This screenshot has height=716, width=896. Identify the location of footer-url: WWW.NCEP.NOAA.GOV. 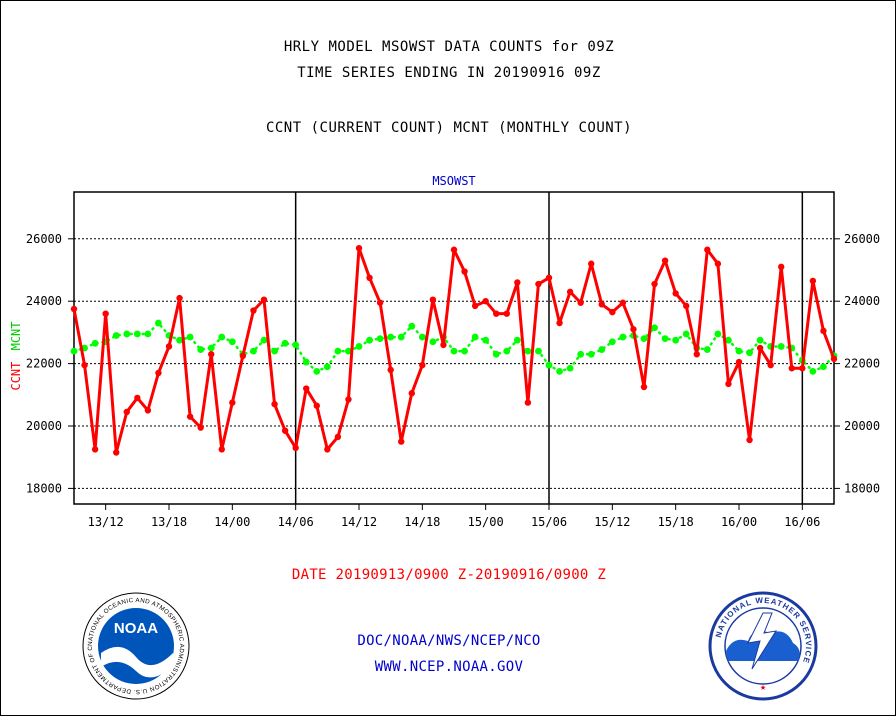
(449, 667).